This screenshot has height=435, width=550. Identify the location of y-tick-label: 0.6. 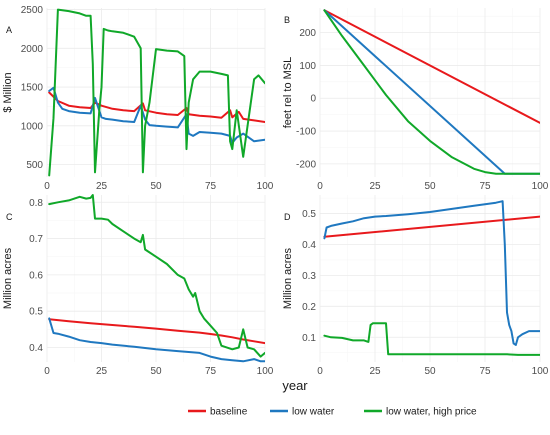
(36, 275).